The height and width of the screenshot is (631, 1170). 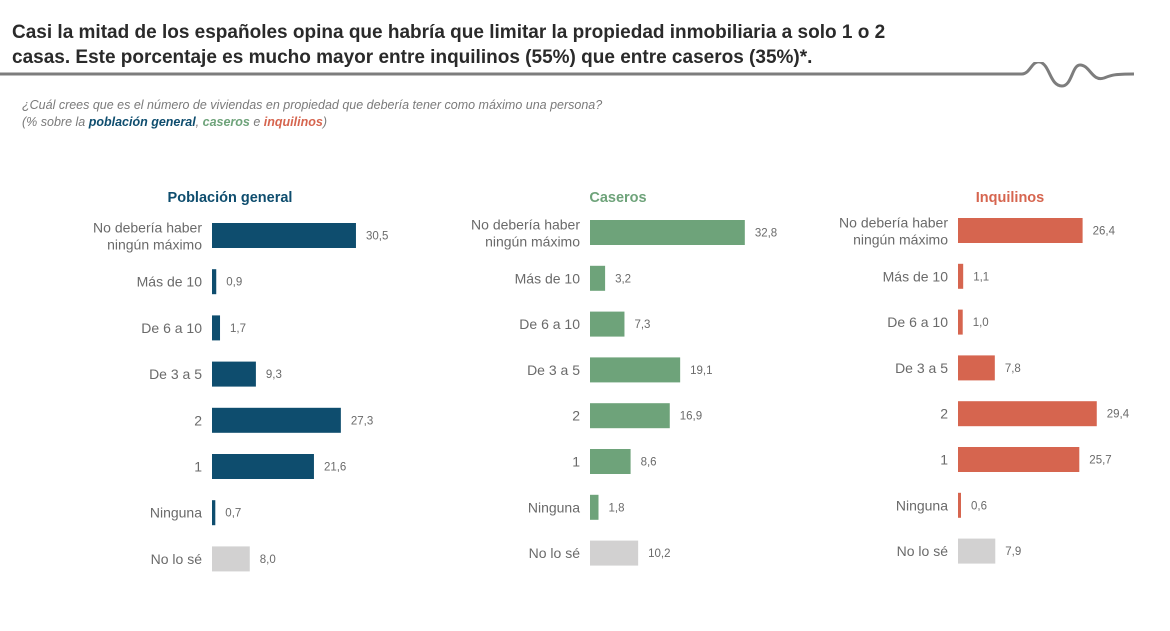 What do you see at coordinates (230, 198) in the screenshot?
I see `chart-title: Población general` at bounding box center [230, 198].